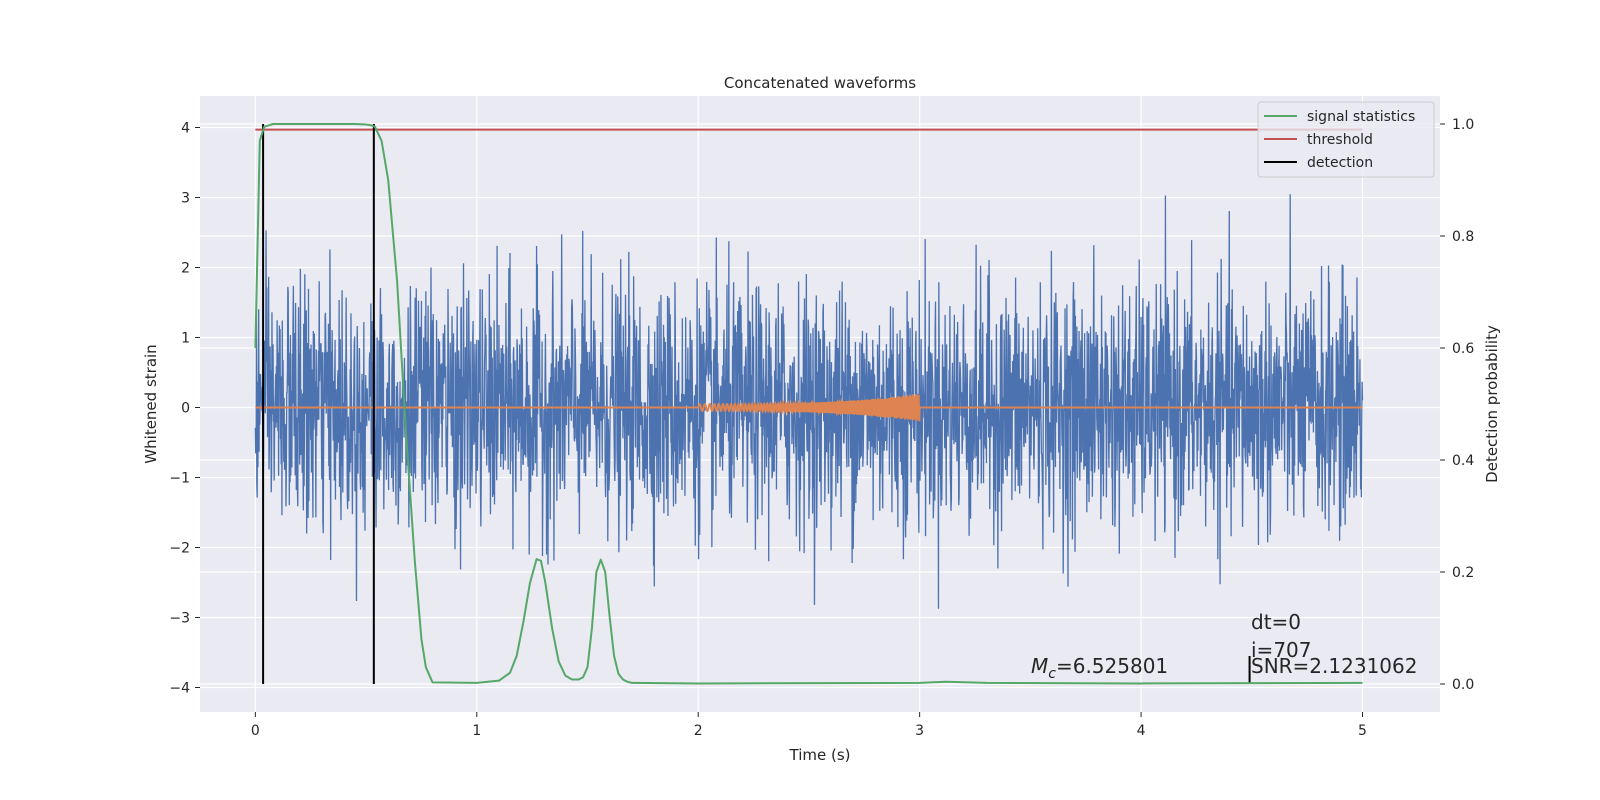 Image resolution: width=1600 pixels, height=800 pixels. I want to click on annotation-mc-text: Mc=6.525801, so click(1099, 668).